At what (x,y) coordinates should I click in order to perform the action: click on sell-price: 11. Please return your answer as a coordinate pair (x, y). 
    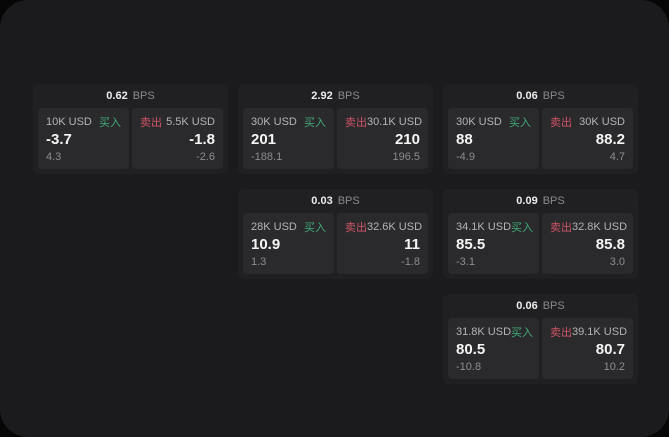
    Looking at the image, I should click on (412, 245).